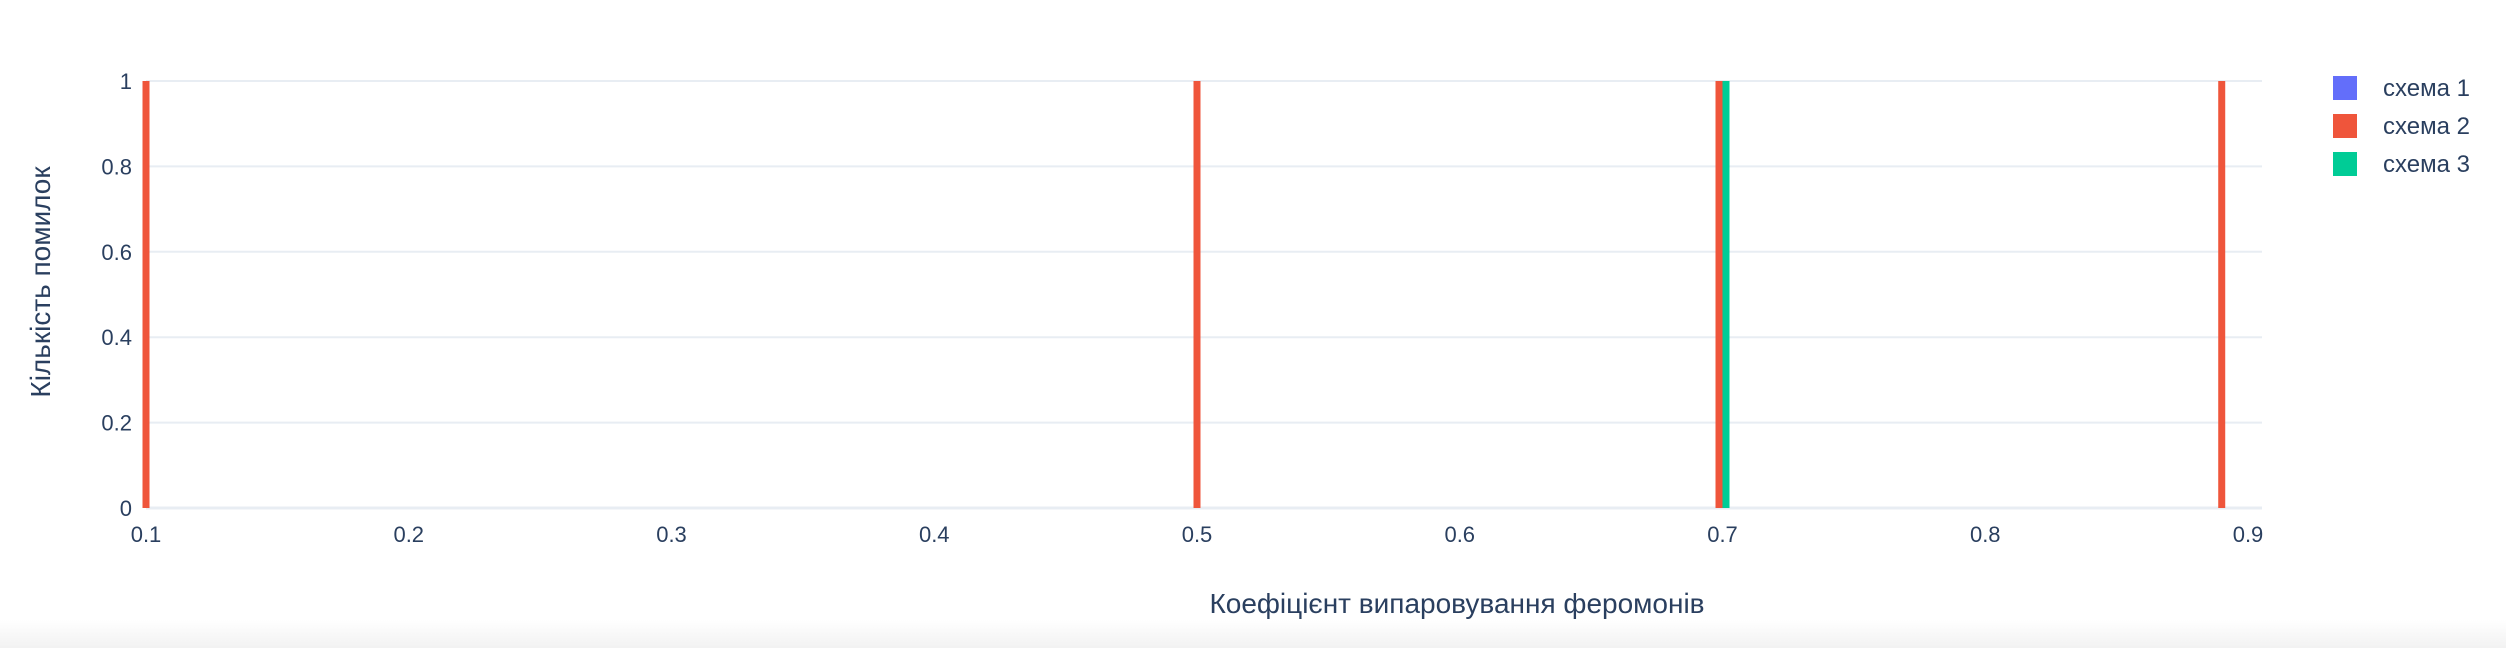 This screenshot has width=2506, height=648. I want to click on x-tick-label: 0.9, so click(2248, 534).